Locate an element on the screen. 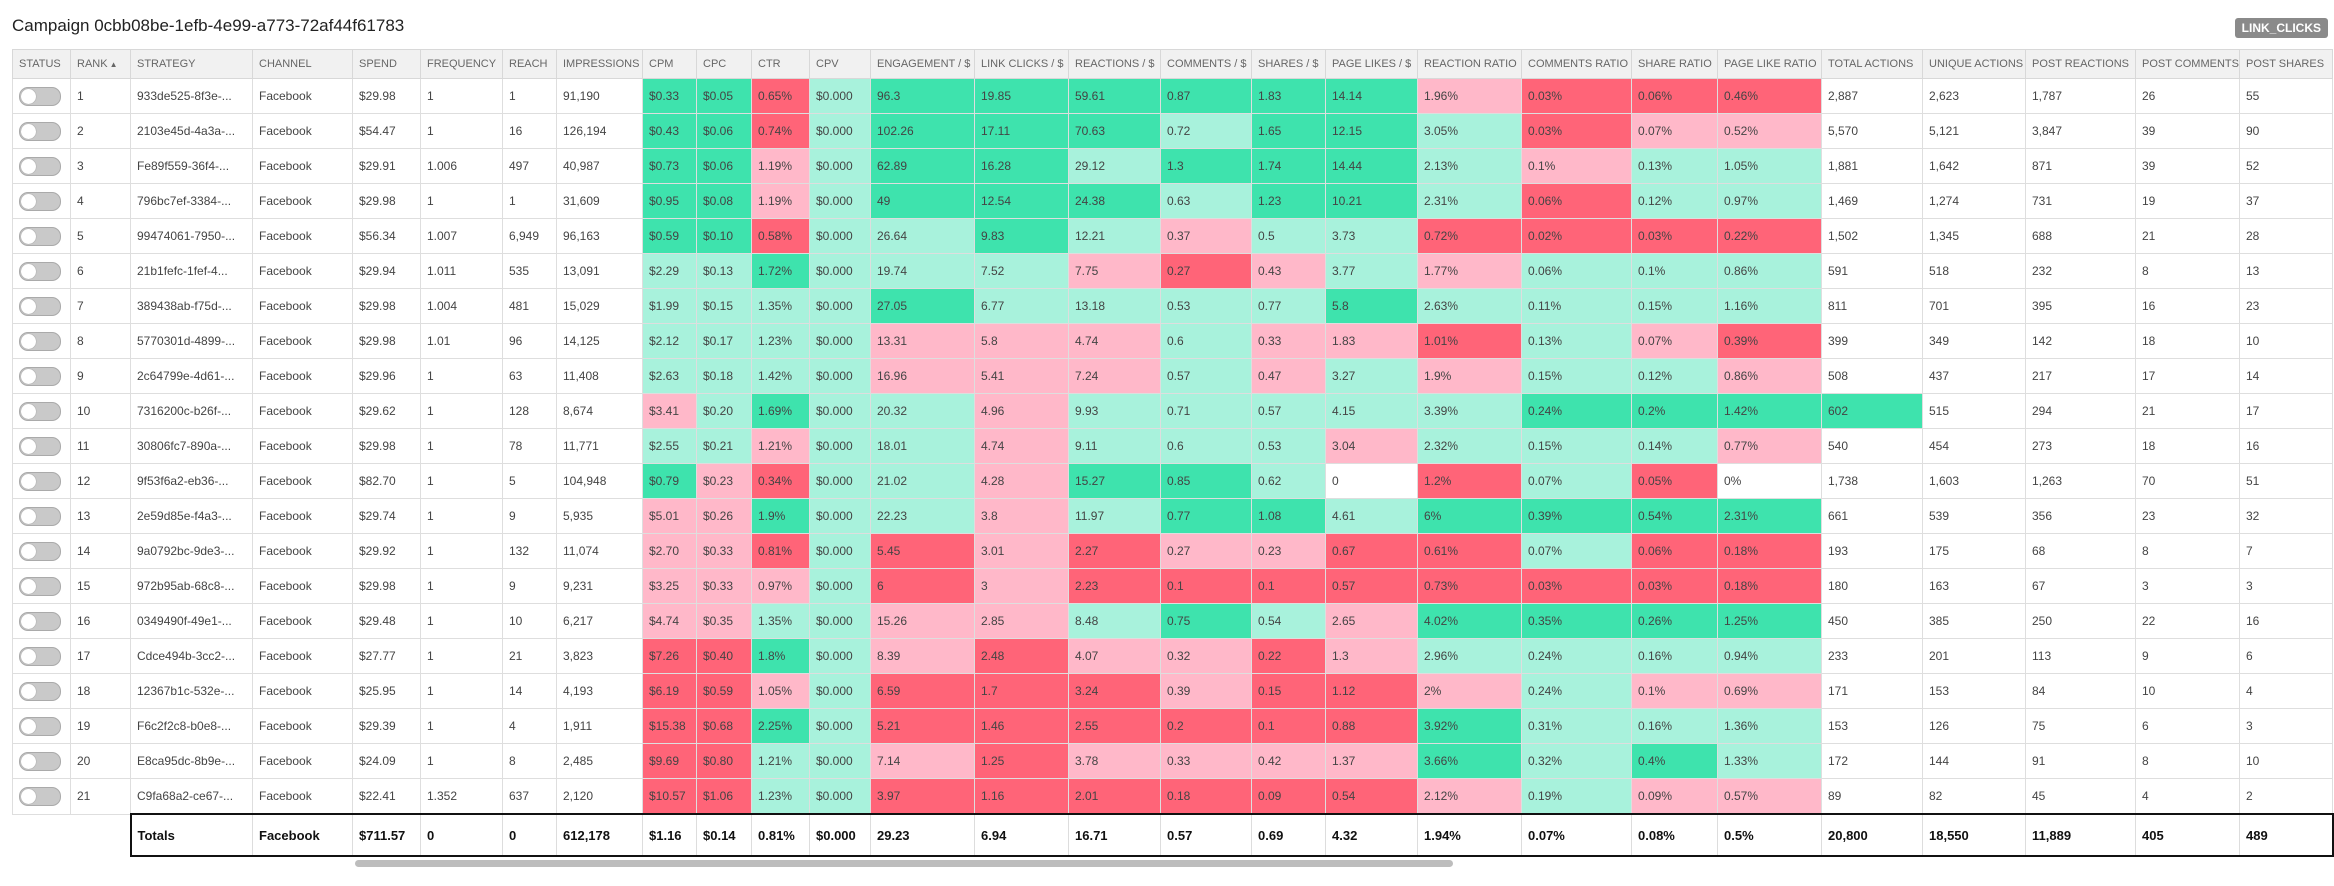 This screenshot has height=886, width=2334. table-cell: 20 is located at coordinates (100, 761).